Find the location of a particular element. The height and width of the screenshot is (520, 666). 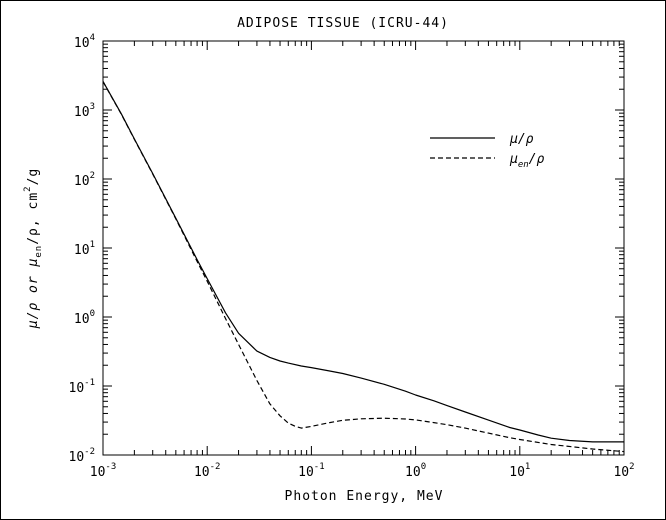

ylabel-text: /g is located at coordinates (33, 177).